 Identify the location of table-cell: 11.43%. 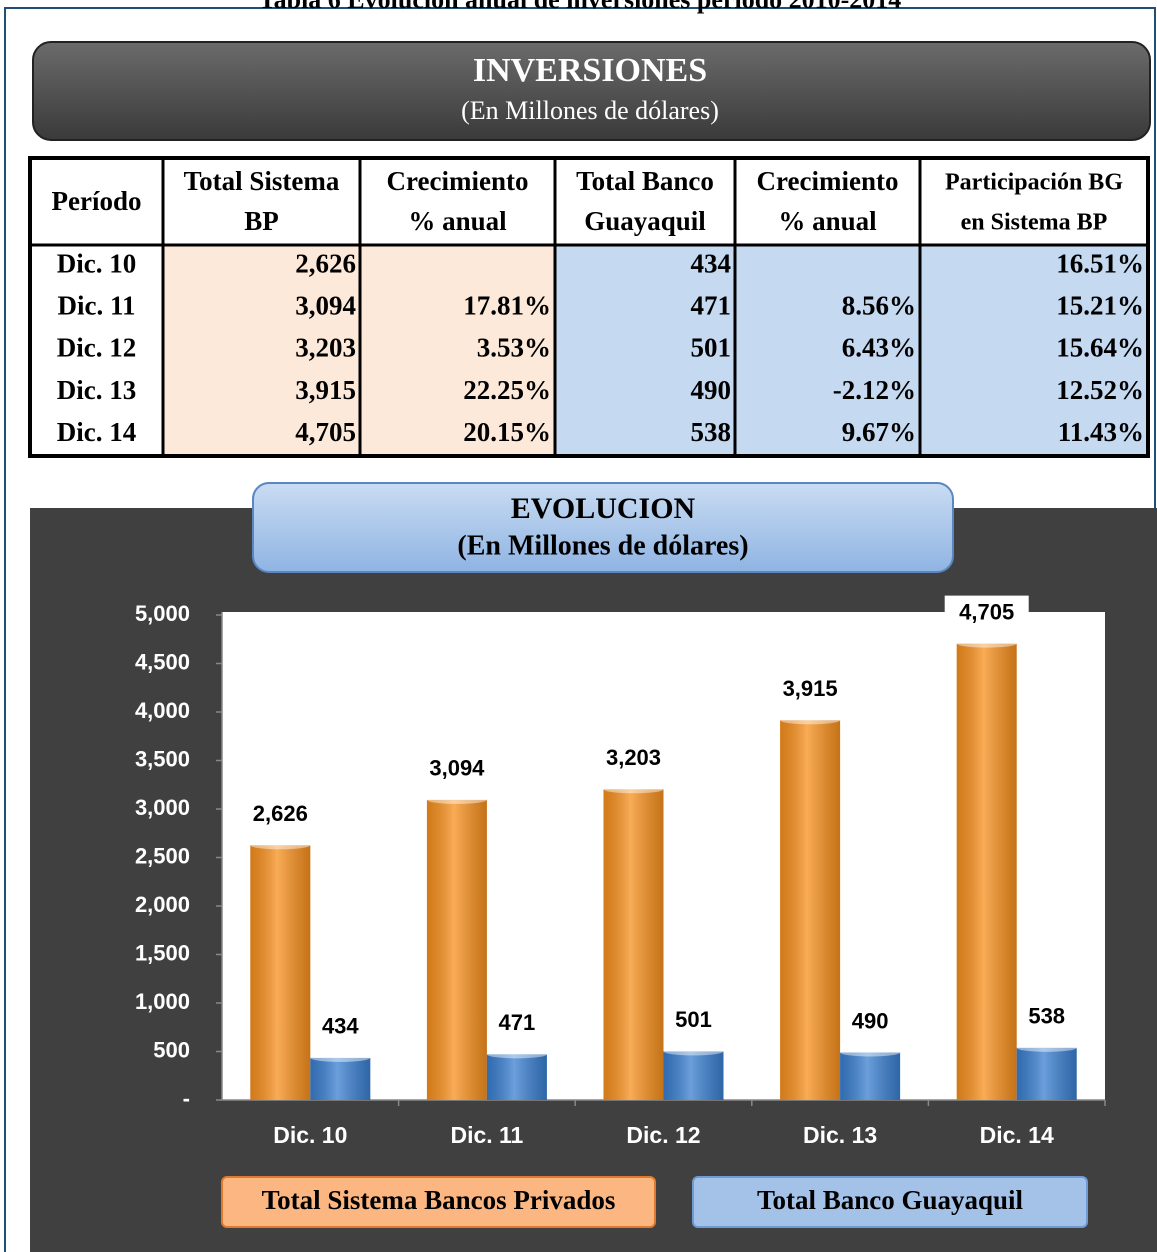
(1101, 432).